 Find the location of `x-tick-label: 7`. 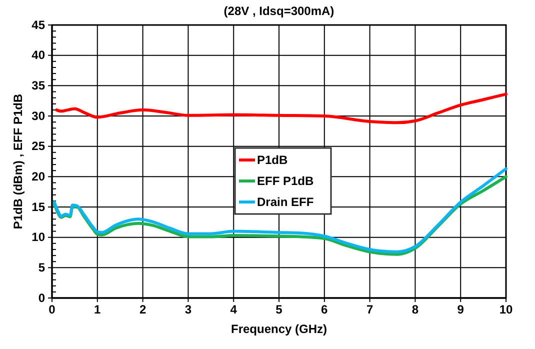

x-tick-label: 7 is located at coordinates (370, 309).